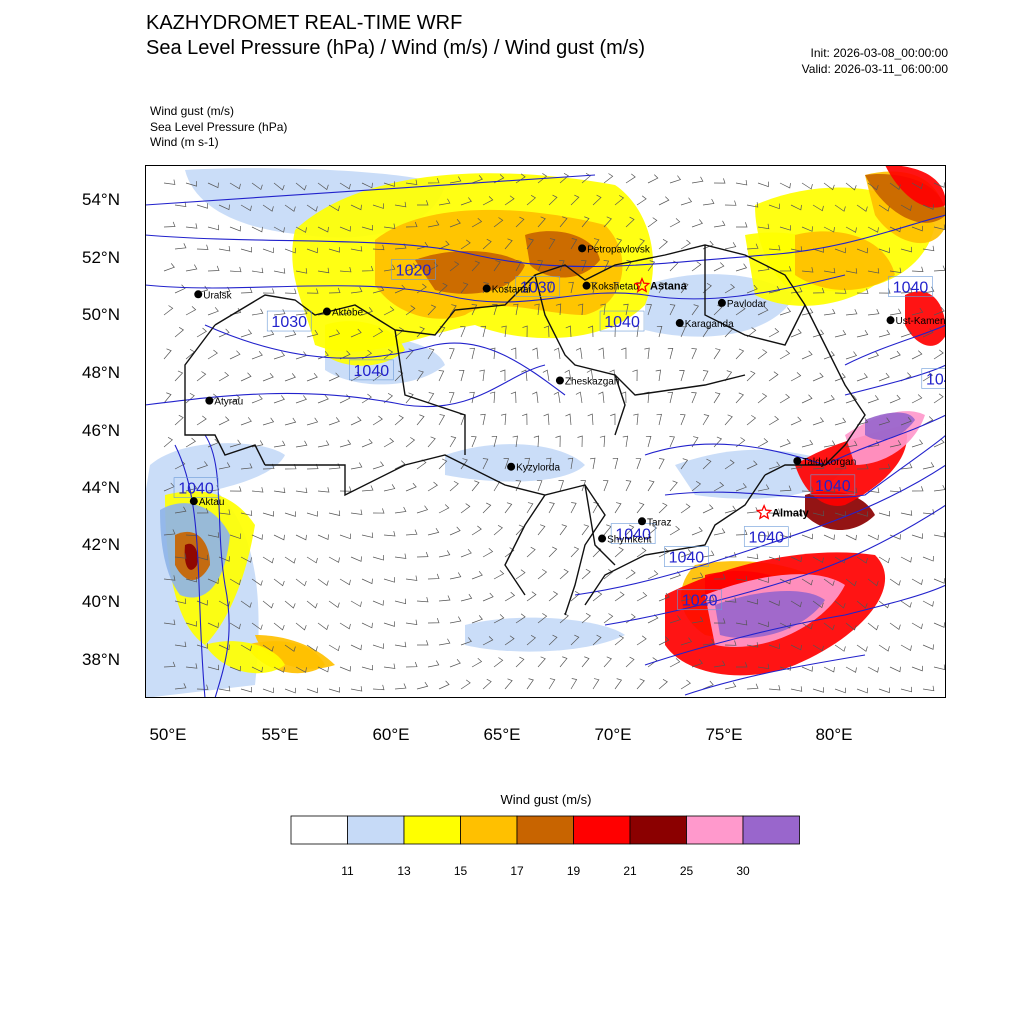  Describe the element at coordinates (874, 69) in the screenshot. I see `valid-time: Valid: 2026-03-11_06:00:00` at that location.